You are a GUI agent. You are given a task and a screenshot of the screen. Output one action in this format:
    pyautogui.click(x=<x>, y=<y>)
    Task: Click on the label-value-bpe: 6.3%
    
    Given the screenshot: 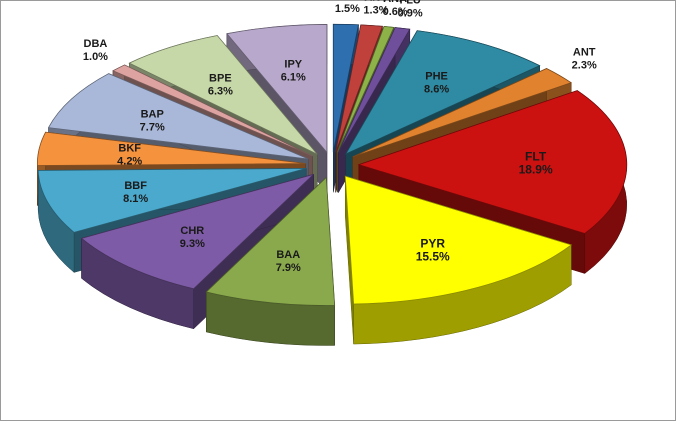 What is the action you would take?
    pyautogui.click(x=220, y=92)
    